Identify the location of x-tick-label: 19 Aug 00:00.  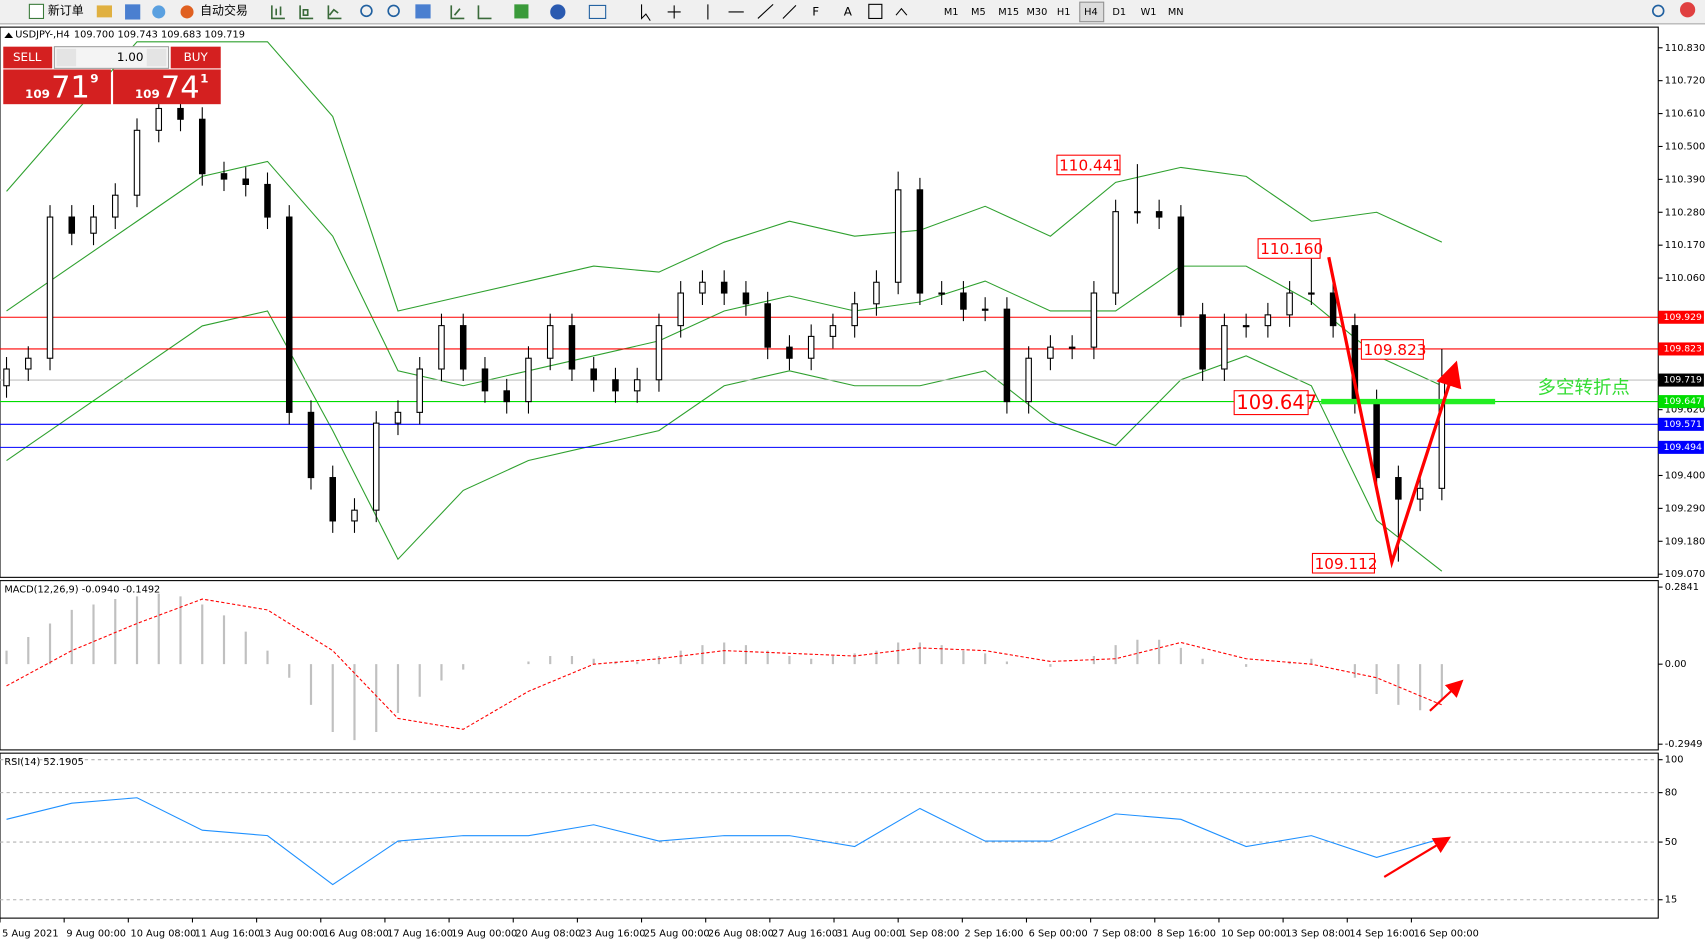
(484, 933).